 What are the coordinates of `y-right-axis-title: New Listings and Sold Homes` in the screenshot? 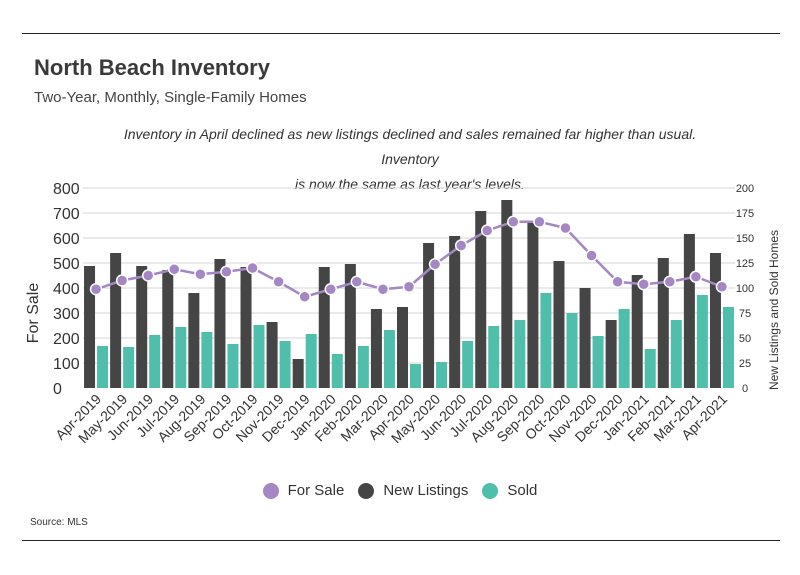 It's located at (774, 310).